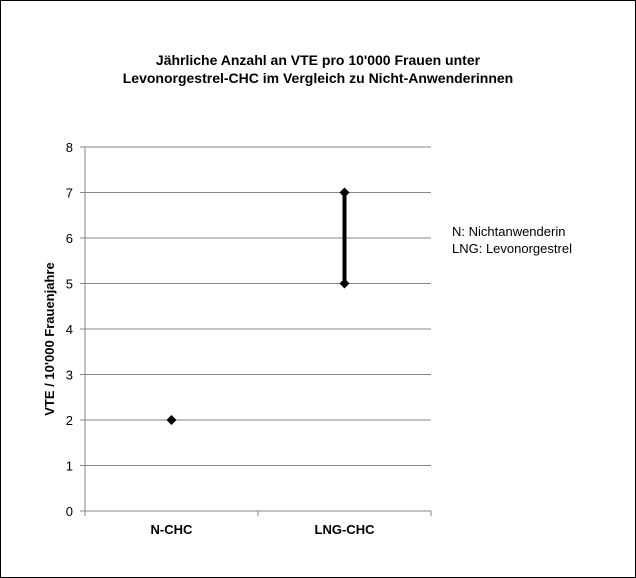 This screenshot has width=636, height=578. I want to click on y-tick-label-3: 3, so click(69, 375).